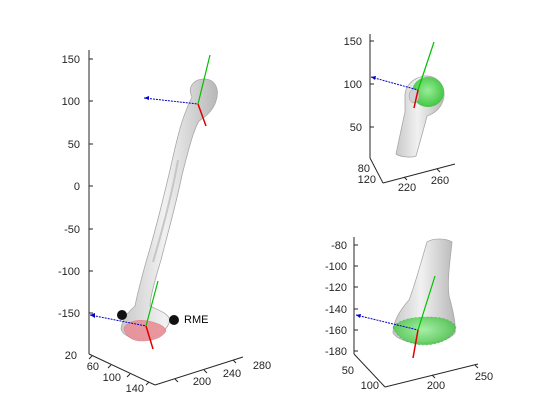 This screenshot has height=420, width=560. Describe the element at coordinates (367, 180) in the screenshot. I see `tr-x-tick-label: 120` at that location.